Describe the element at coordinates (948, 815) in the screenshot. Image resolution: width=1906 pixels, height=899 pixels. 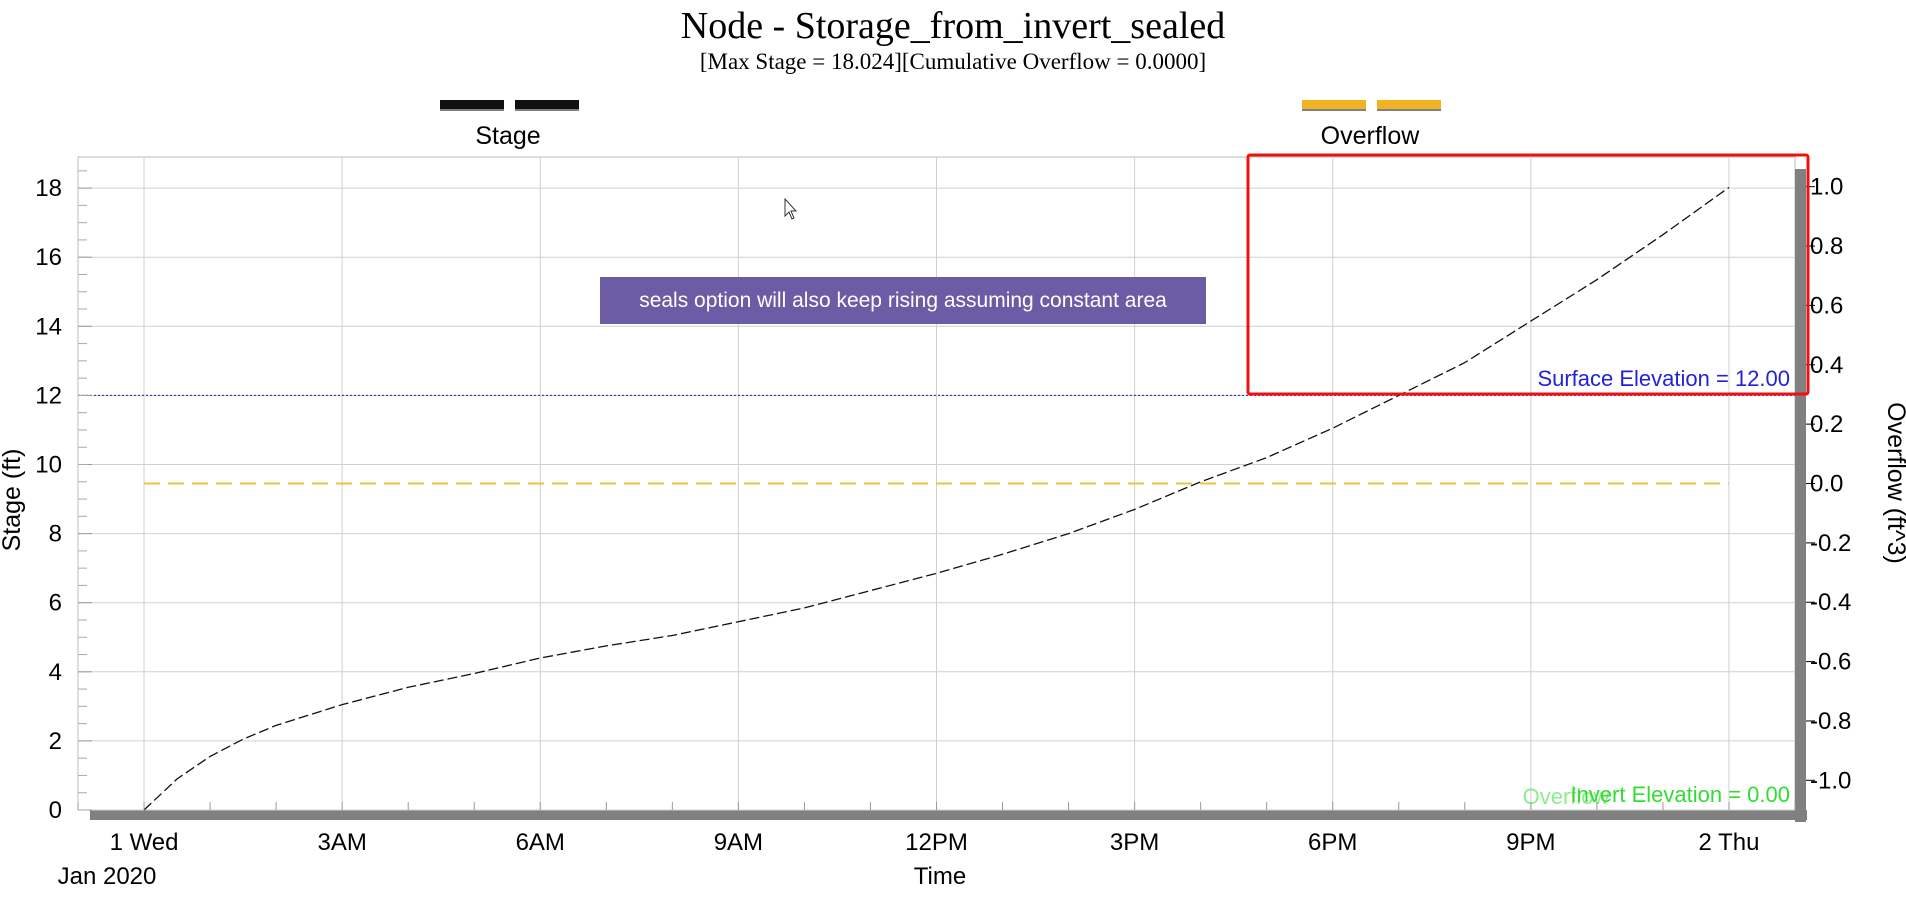
I see `bottom-axis-bar` at that location.